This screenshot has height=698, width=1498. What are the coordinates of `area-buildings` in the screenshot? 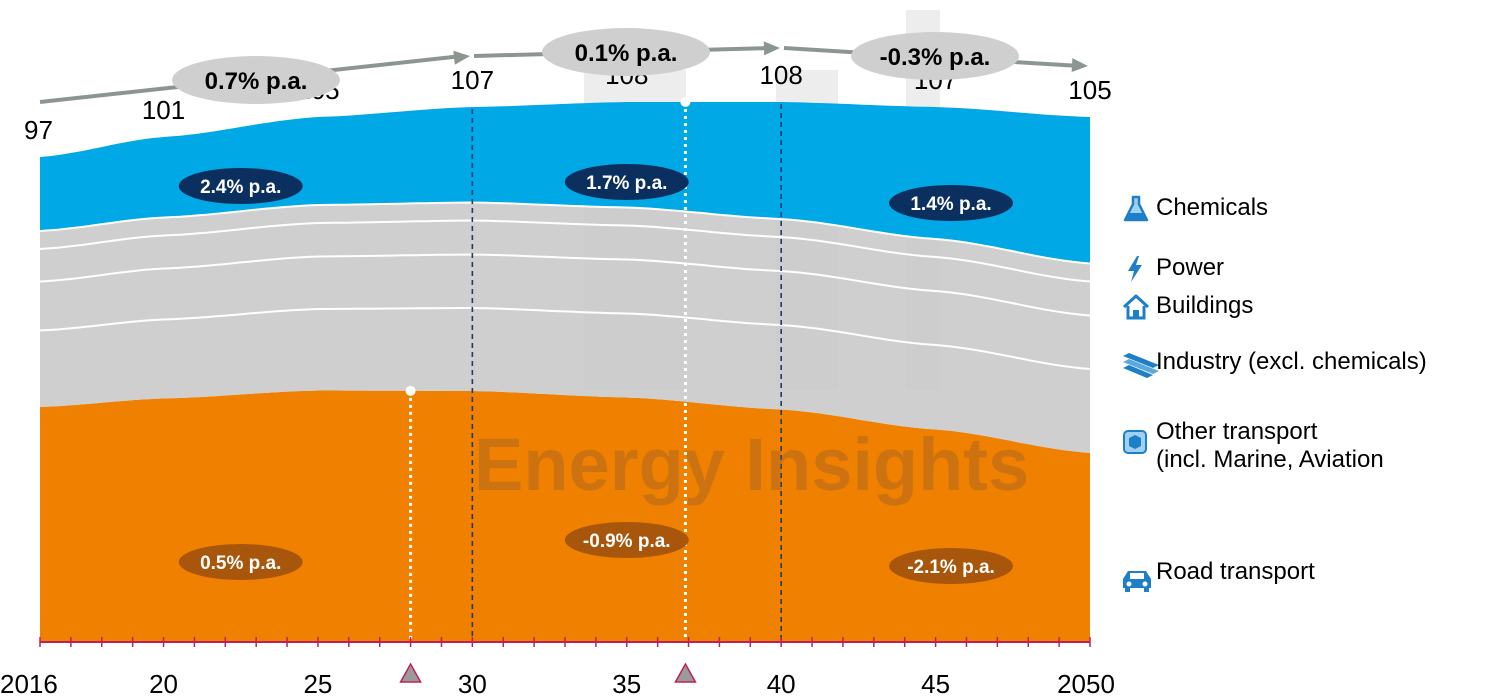 It's located at (565, 268).